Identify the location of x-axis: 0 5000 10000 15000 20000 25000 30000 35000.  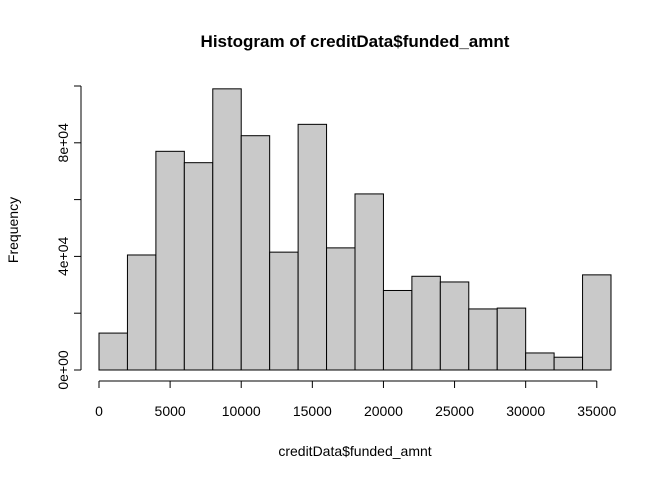
(355, 399).